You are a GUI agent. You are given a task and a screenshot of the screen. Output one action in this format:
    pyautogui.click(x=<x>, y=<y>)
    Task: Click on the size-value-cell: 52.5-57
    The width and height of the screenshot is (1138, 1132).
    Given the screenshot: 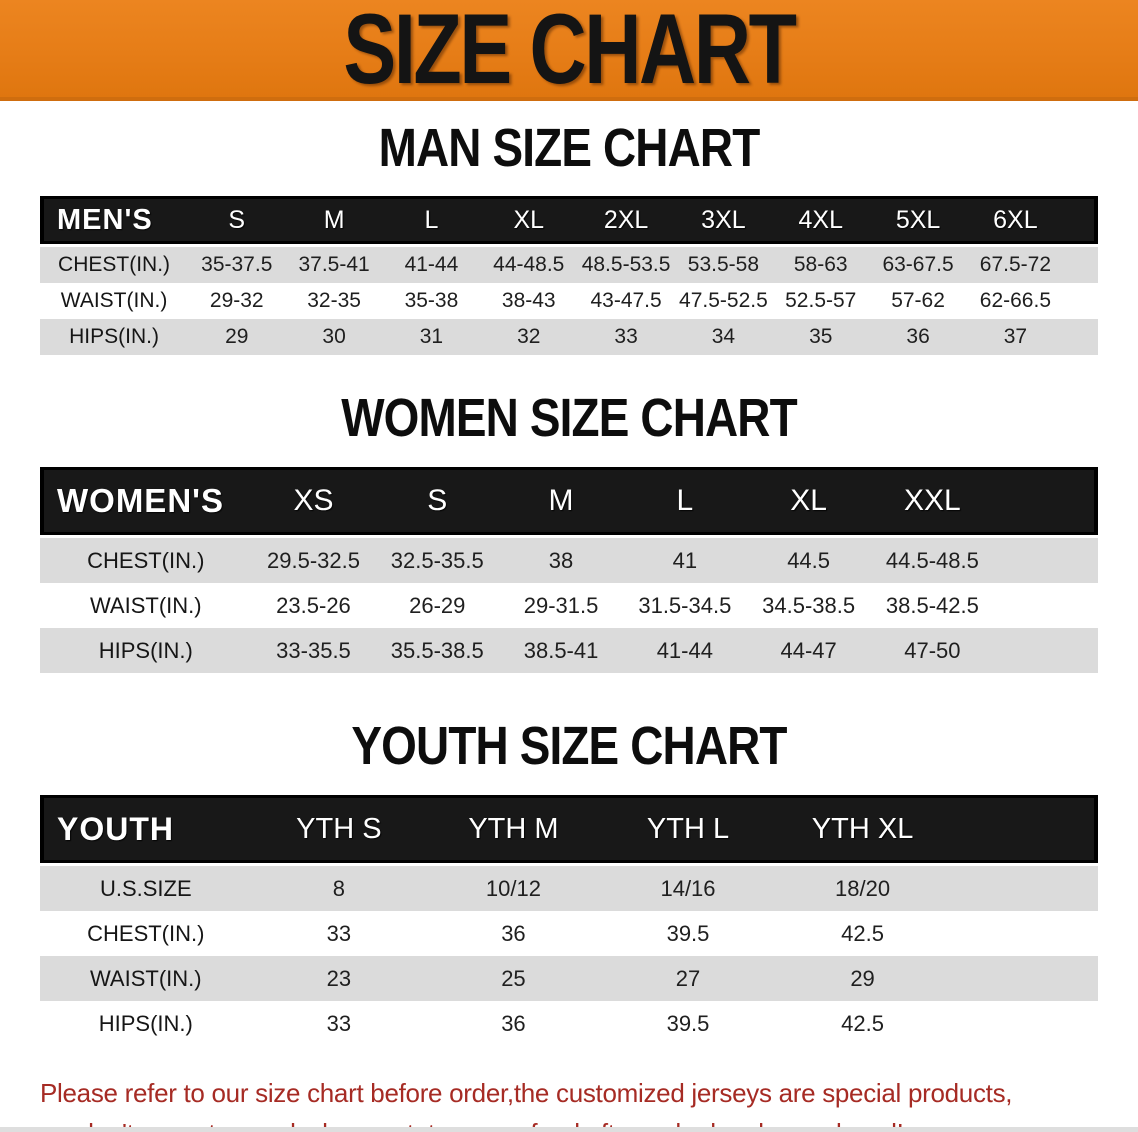 What is the action you would take?
    pyautogui.click(x=821, y=301)
    